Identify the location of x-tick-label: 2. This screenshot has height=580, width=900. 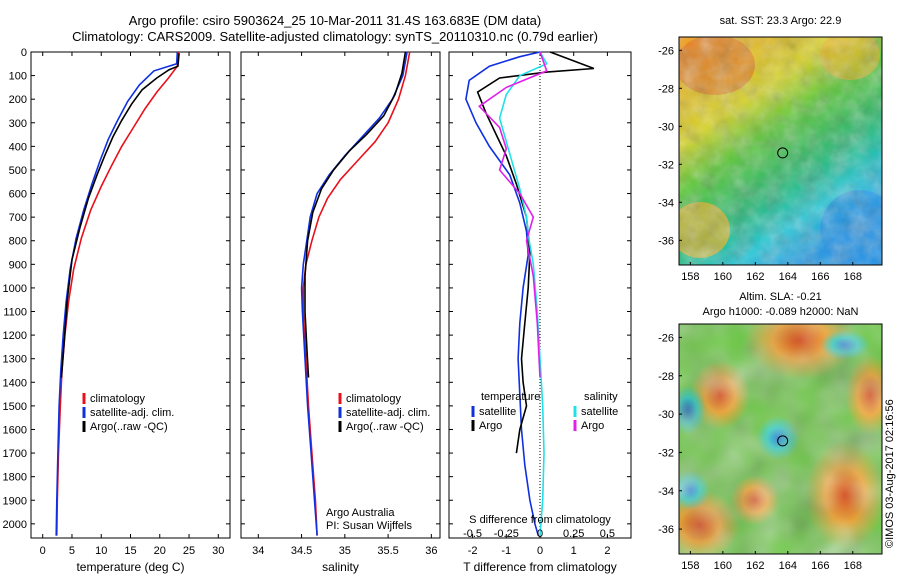
(607, 551).